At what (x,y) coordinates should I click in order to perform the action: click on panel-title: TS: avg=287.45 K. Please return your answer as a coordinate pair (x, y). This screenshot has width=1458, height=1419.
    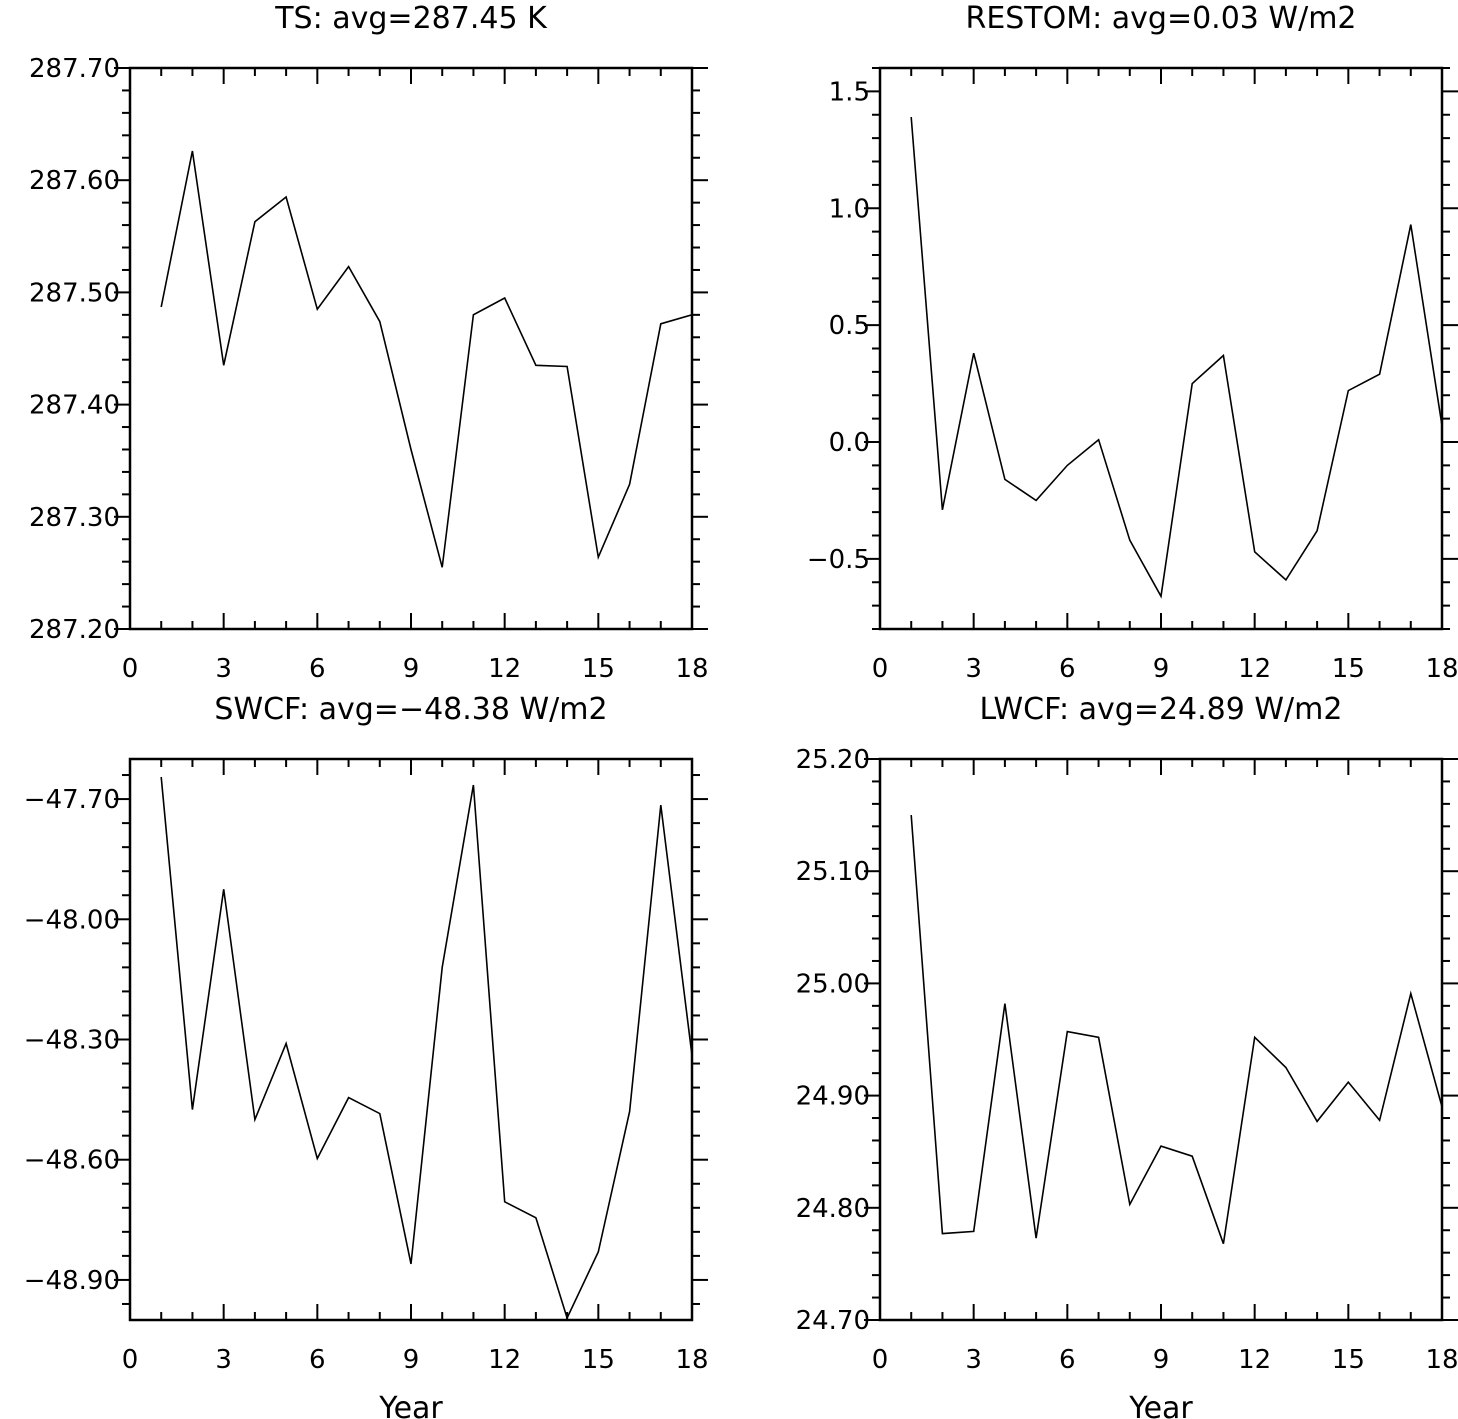
    Looking at the image, I should click on (411, 18).